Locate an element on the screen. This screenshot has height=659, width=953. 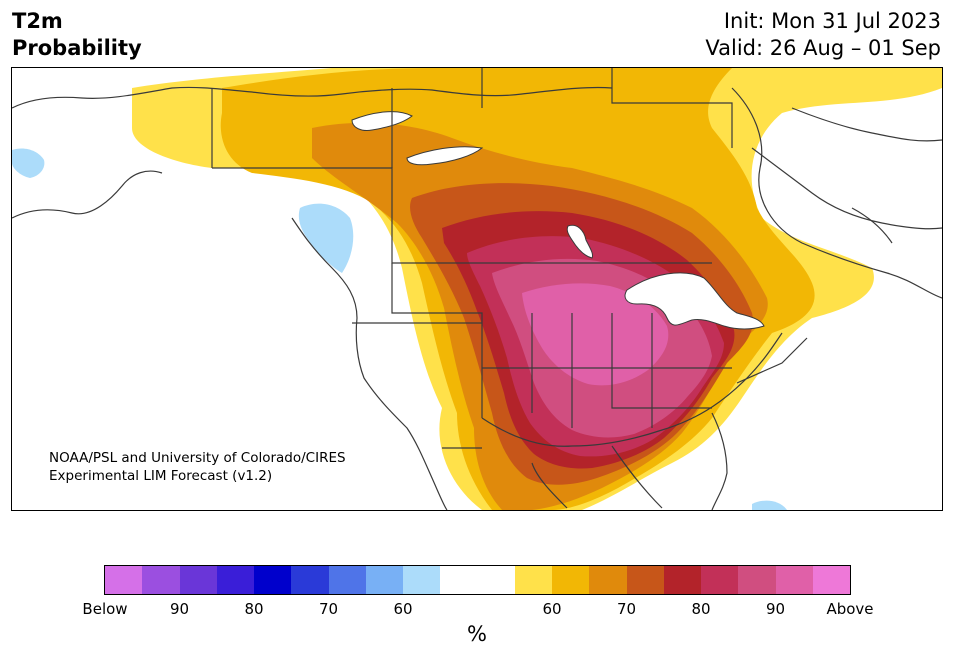
credit-line-2: Experimental LIM Forecast (v1.2) is located at coordinates (161, 476).